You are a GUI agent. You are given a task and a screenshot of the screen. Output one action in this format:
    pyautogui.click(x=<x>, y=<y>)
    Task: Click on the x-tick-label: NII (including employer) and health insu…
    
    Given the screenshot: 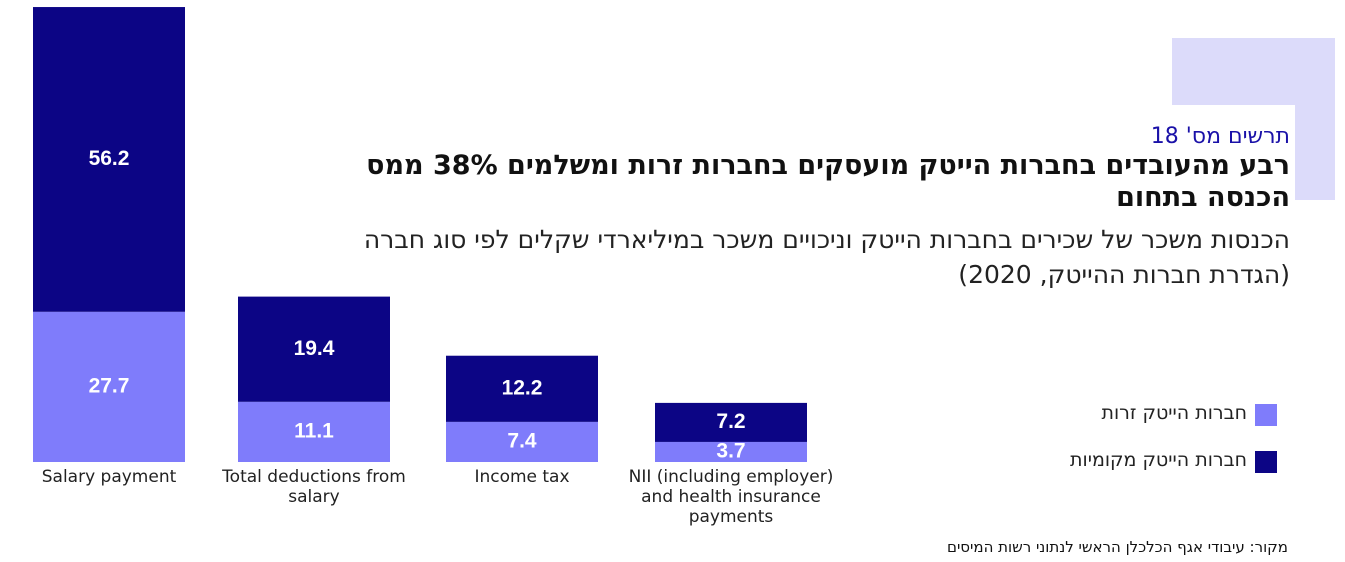 What is the action you would take?
    pyautogui.click(x=731, y=497)
    